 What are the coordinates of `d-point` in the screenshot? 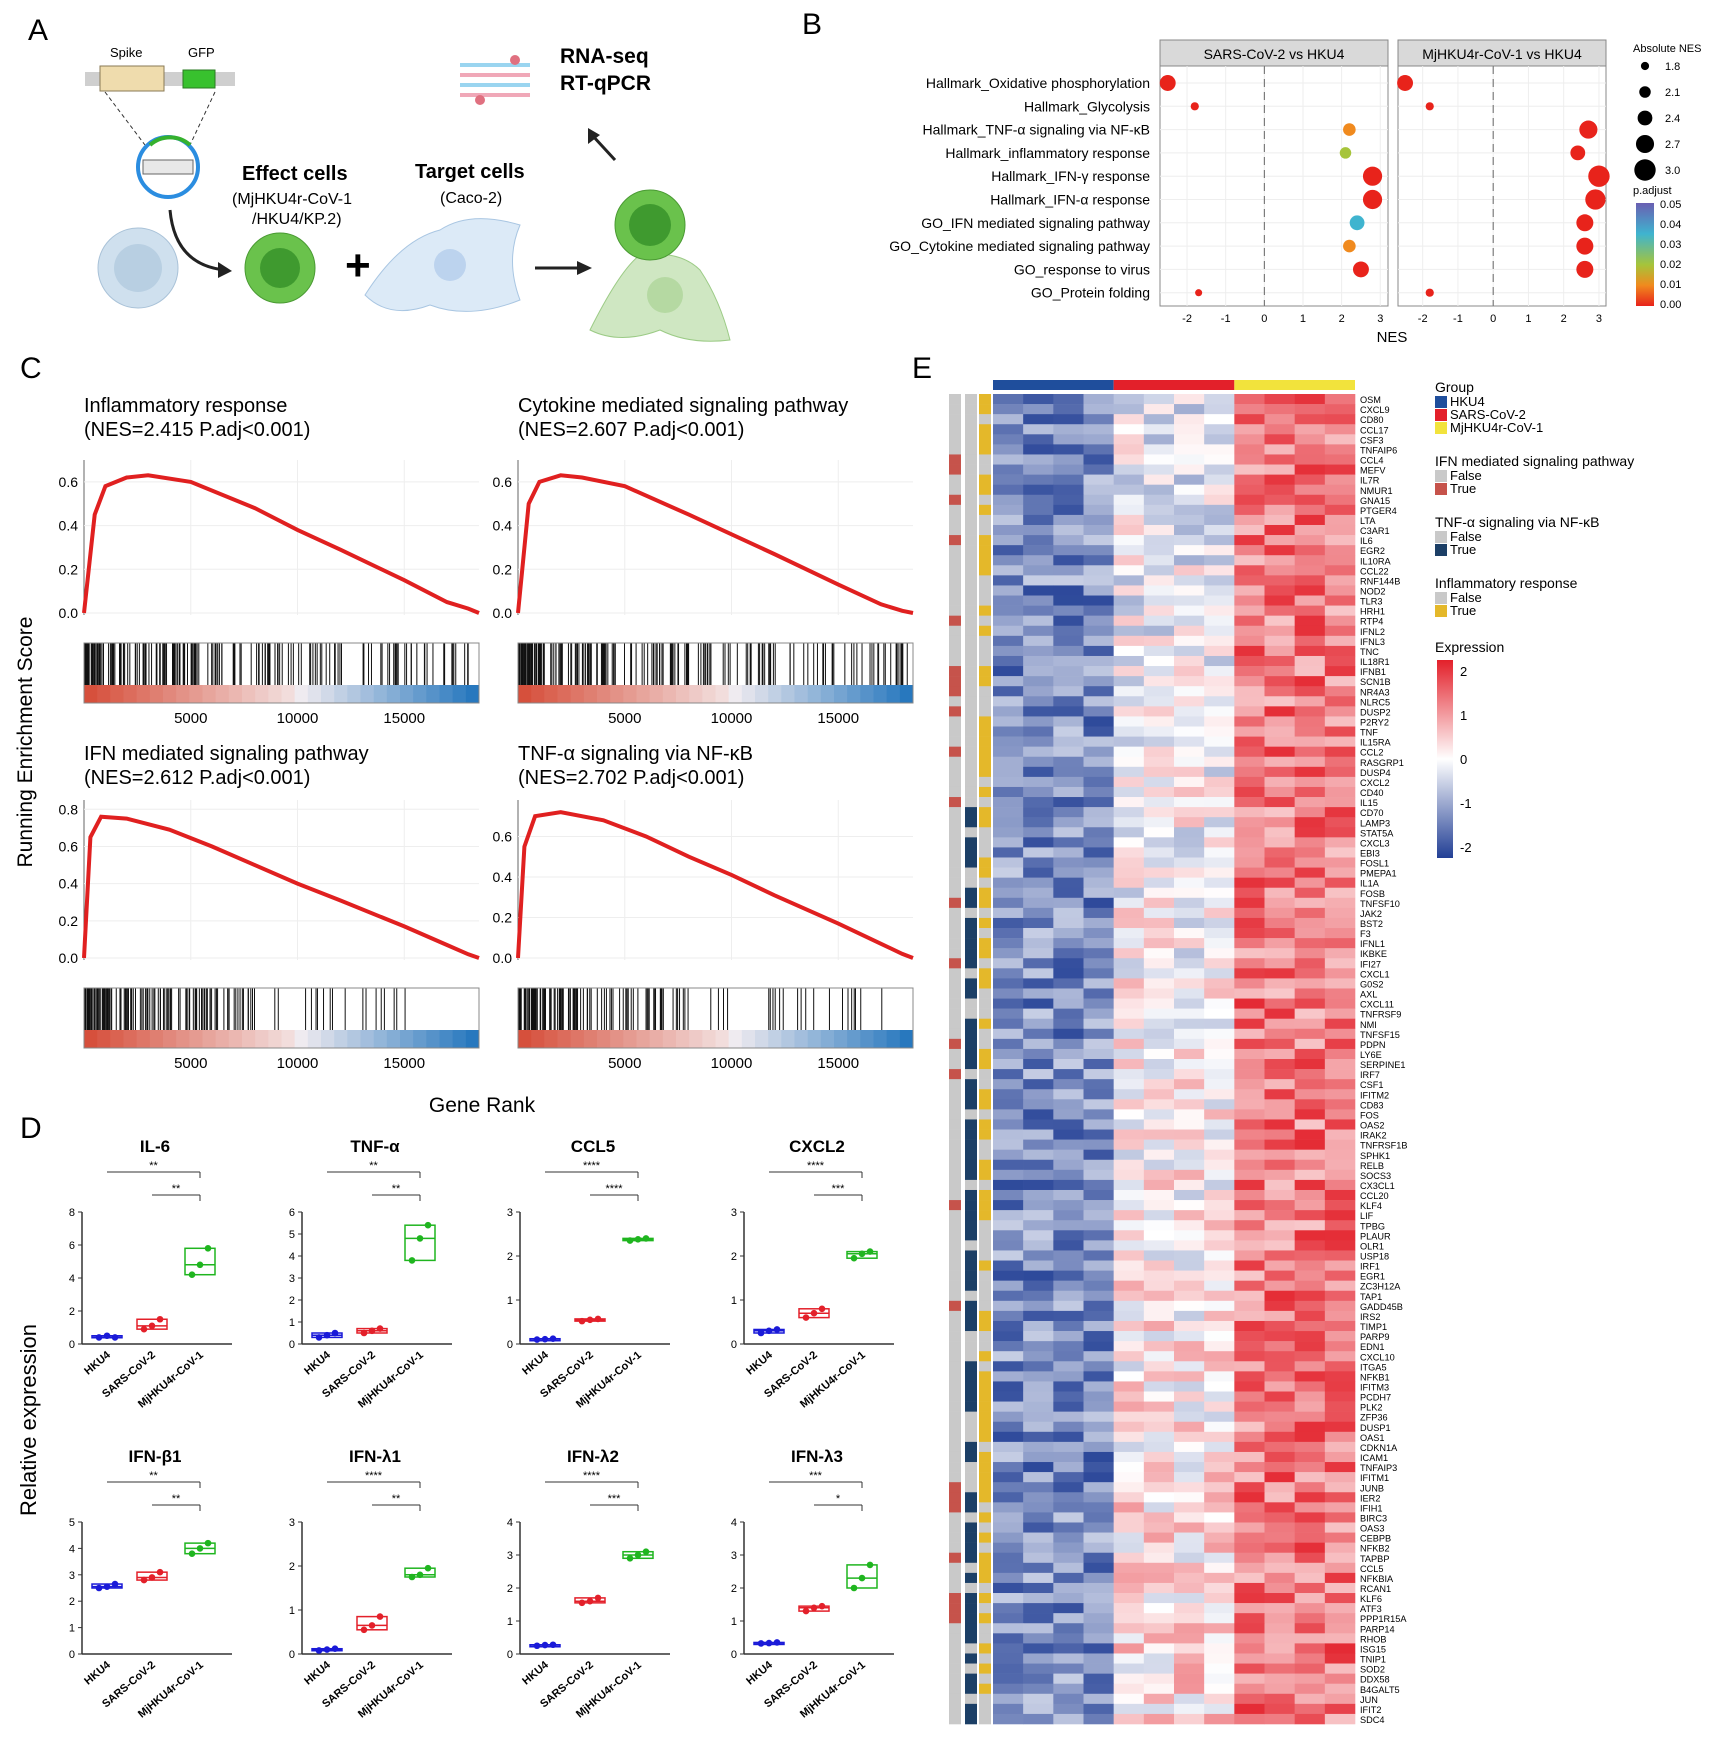 It's located at (327, 1649).